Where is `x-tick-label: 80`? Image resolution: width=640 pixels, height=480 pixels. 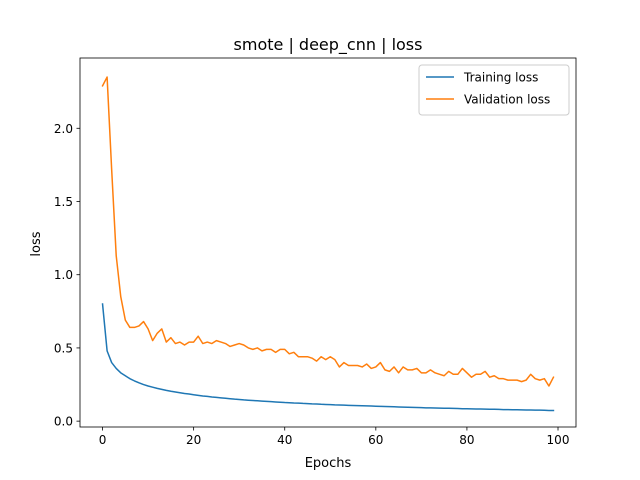 x-tick-label: 80 is located at coordinates (466, 440).